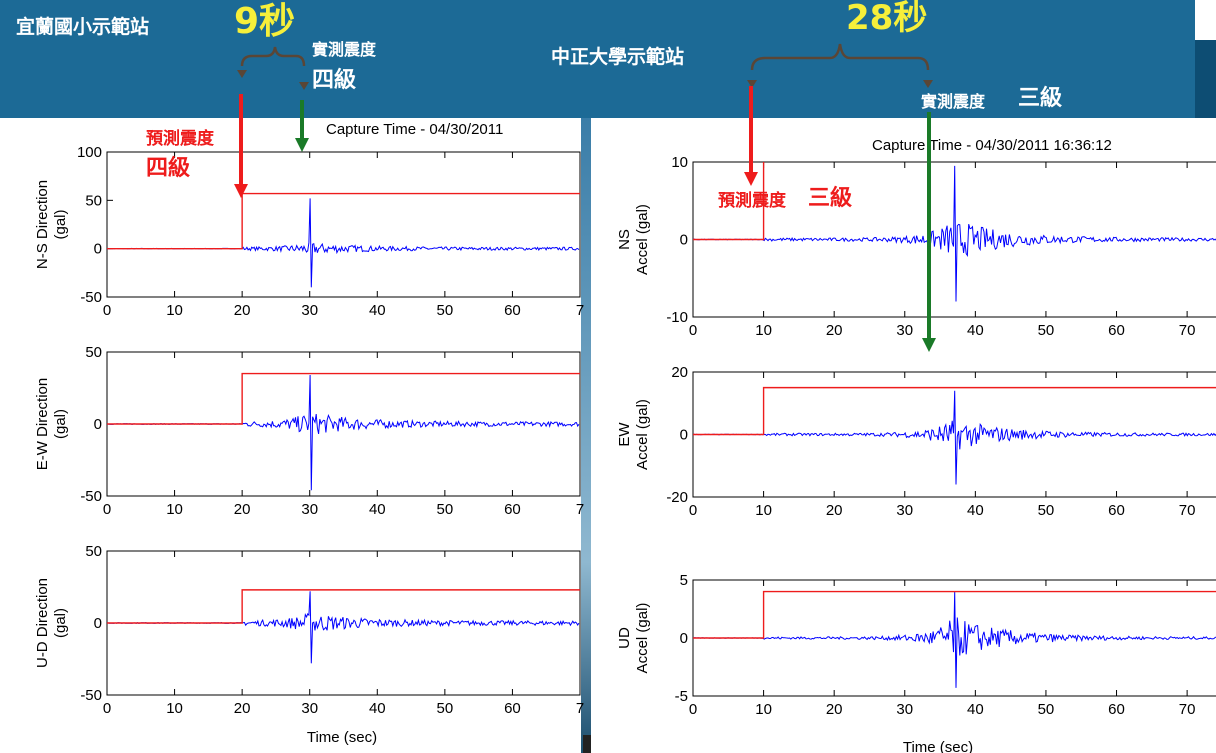  I want to click on y-tick-label: 10, so click(679, 162).